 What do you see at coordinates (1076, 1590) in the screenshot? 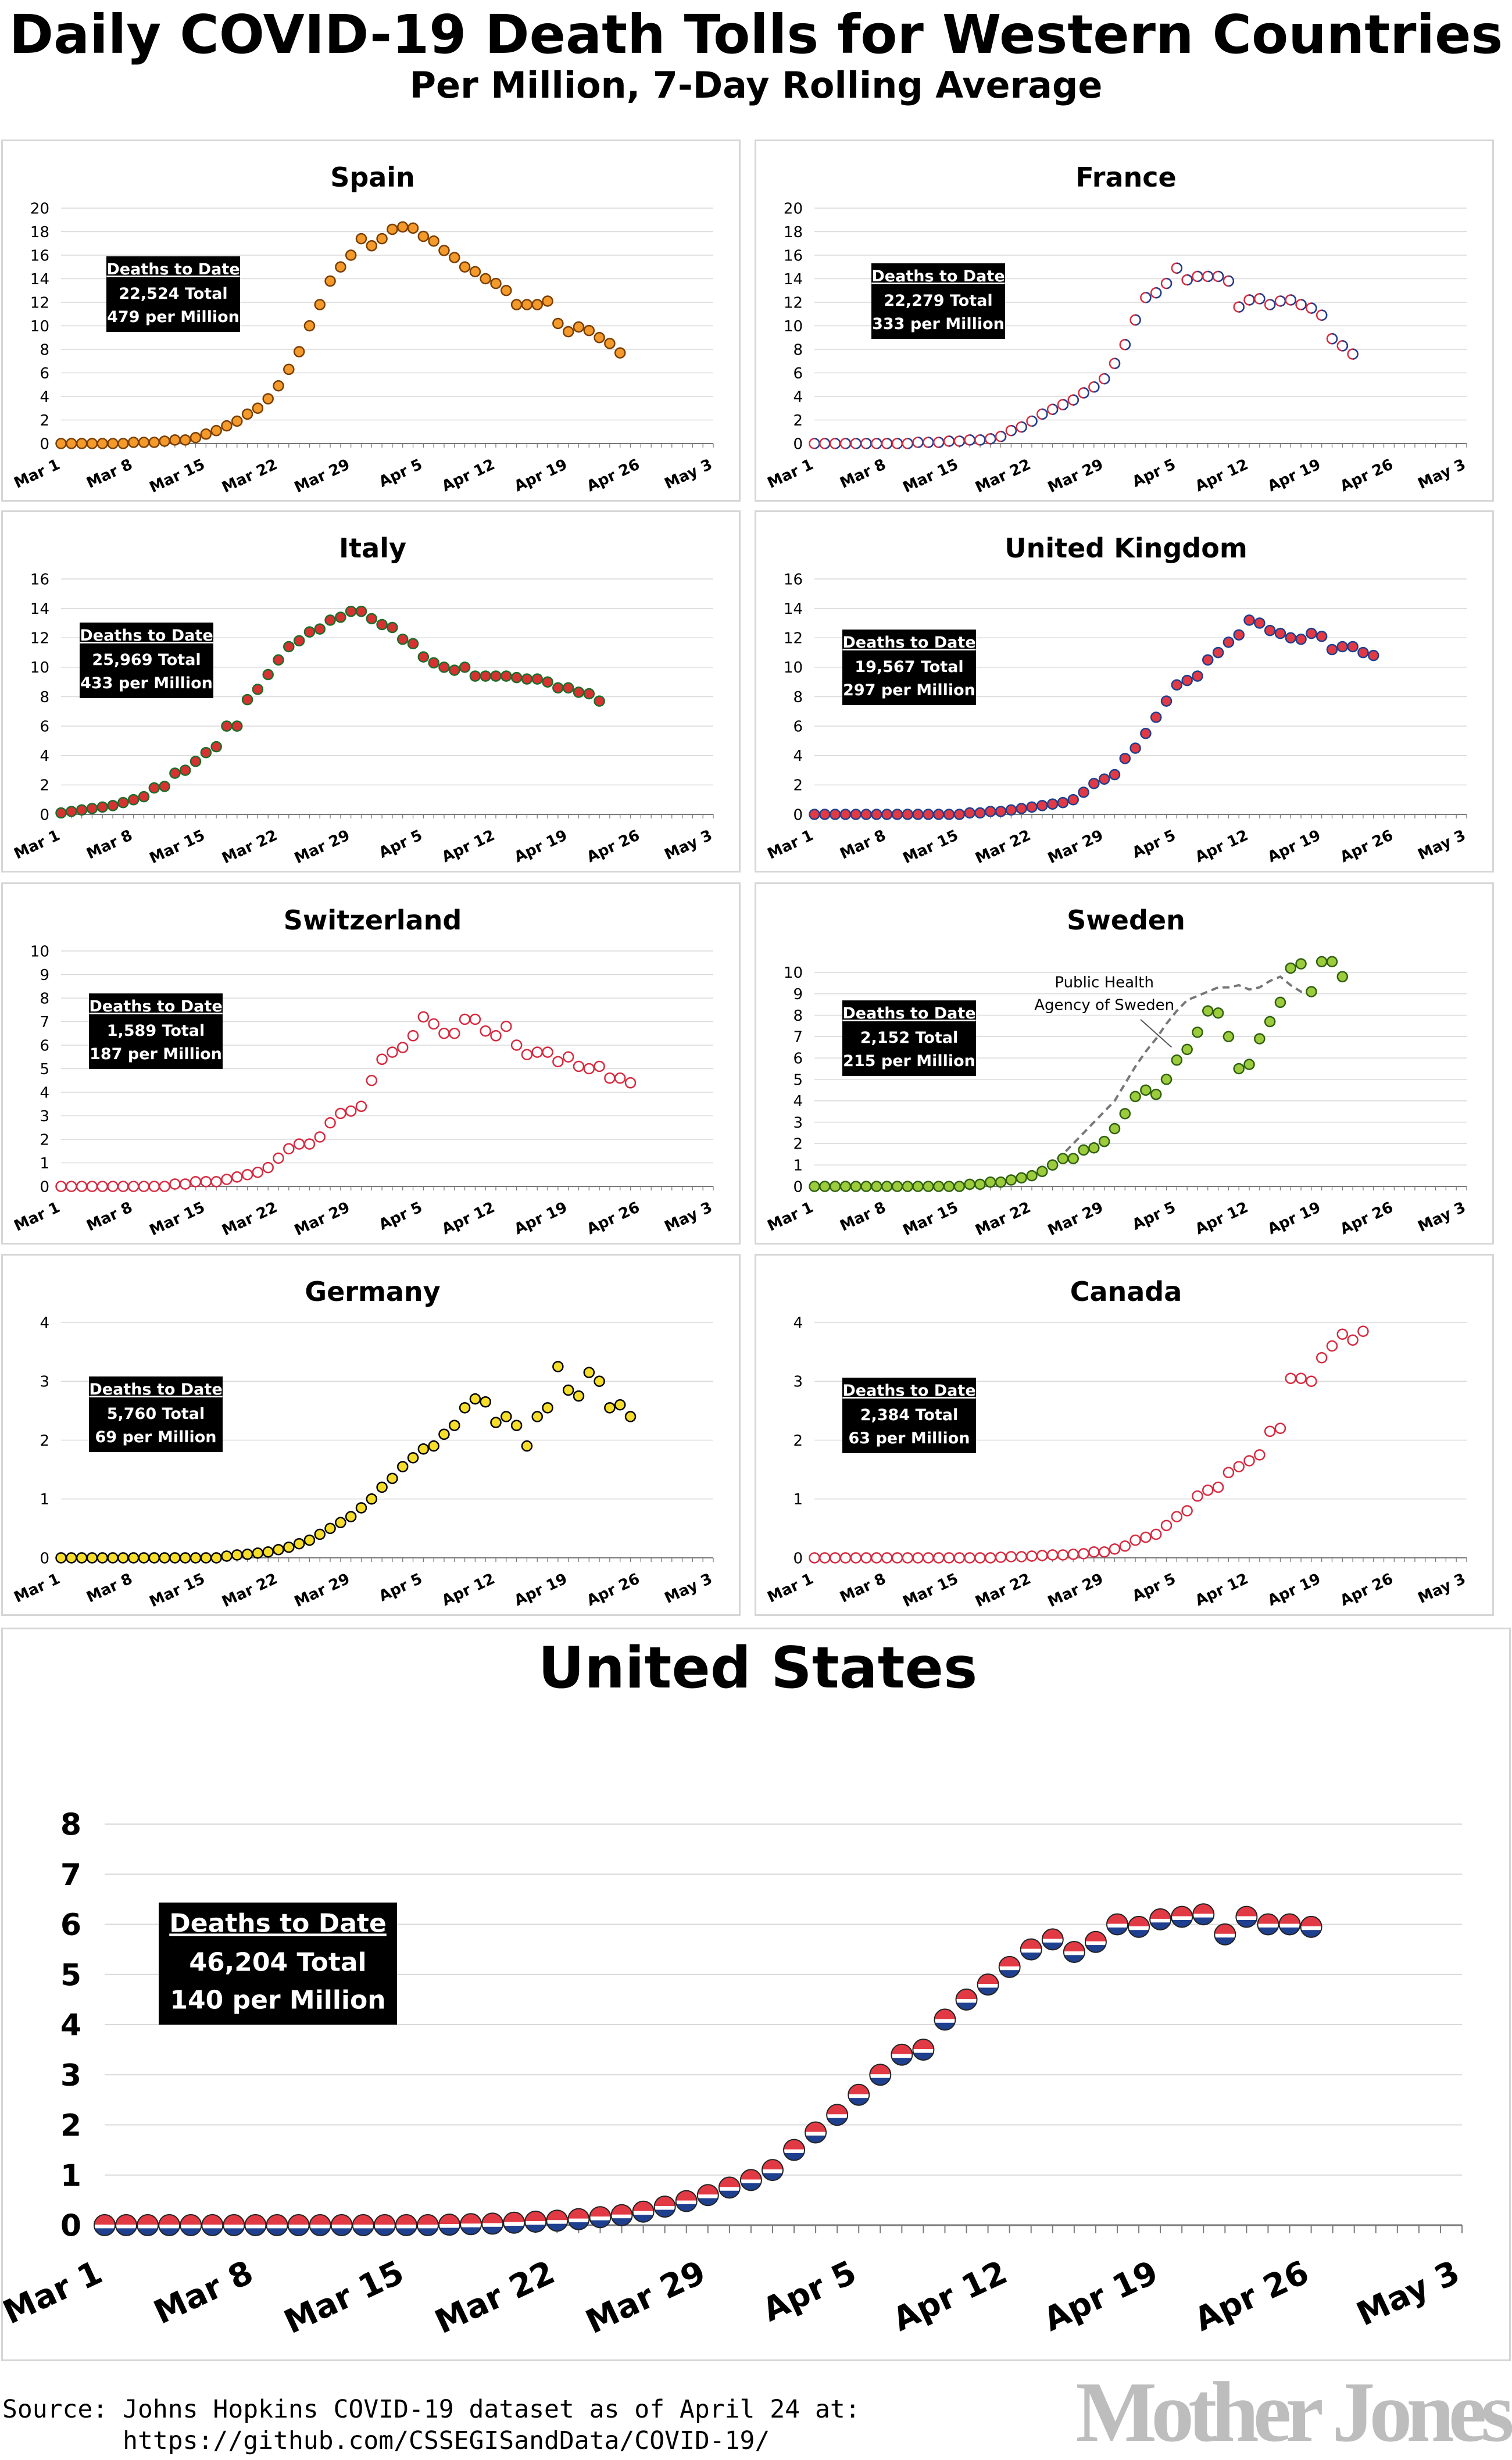
I see `x-tick-label: Mar 29` at bounding box center [1076, 1590].